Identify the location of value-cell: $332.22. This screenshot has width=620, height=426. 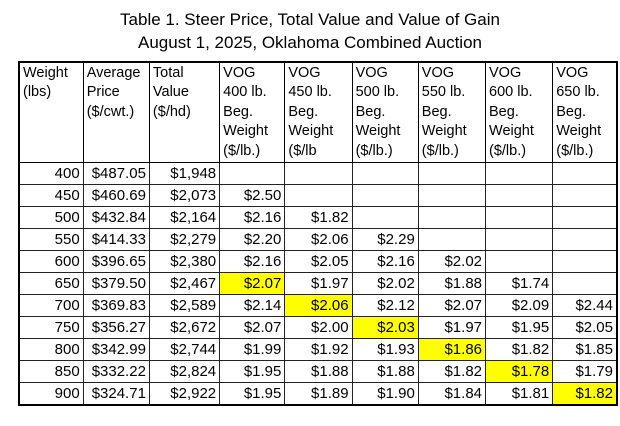
(116, 371).